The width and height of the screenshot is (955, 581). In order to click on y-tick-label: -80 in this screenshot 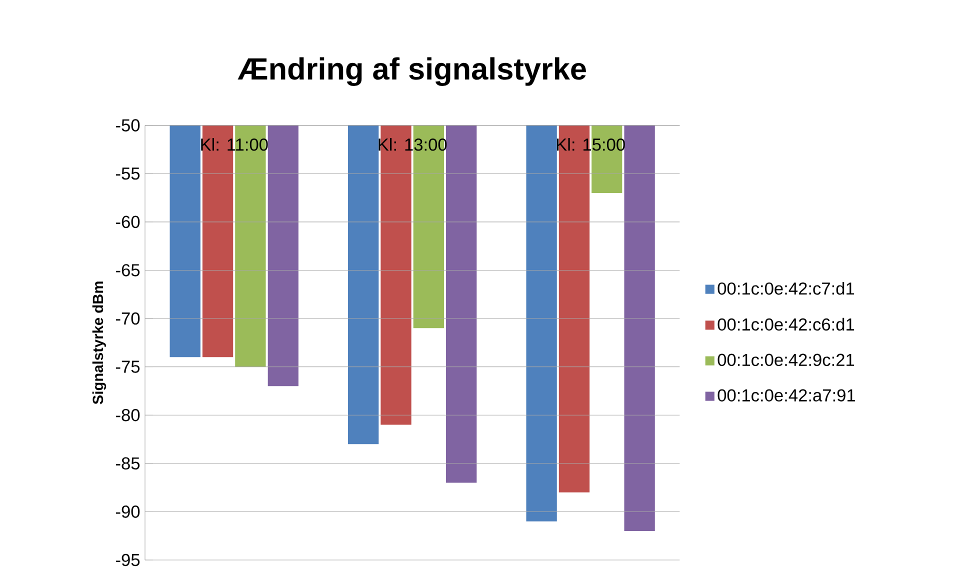, I will do `click(128, 415)`.